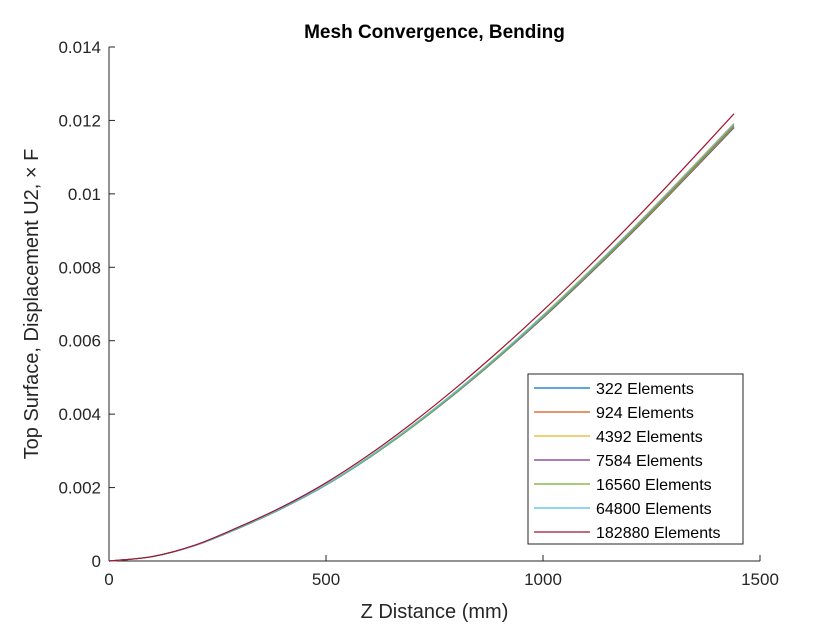  What do you see at coordinates (649, 437) in the screenshot?
I see `legend-label: 4392 Elements` at bounding box center [649, 437].